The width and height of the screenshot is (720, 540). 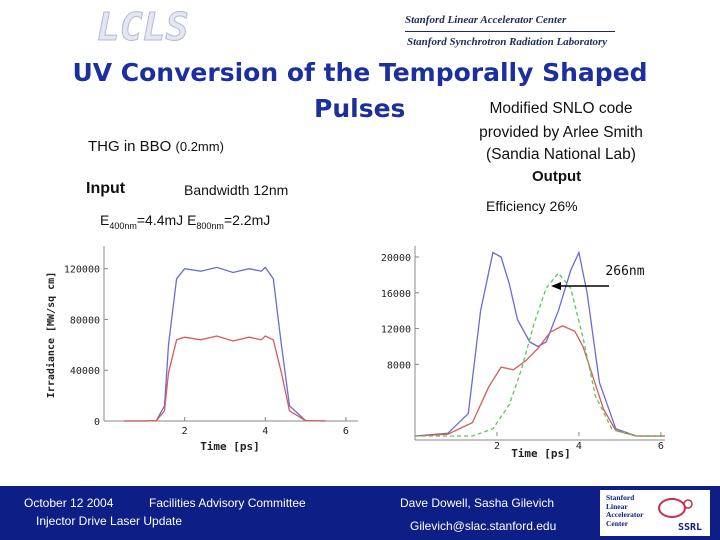 What do you see at coordinates (396, 294) in the screenshot?
I see `c2-ytick-label: 16000` at bounding box center [396, 294].